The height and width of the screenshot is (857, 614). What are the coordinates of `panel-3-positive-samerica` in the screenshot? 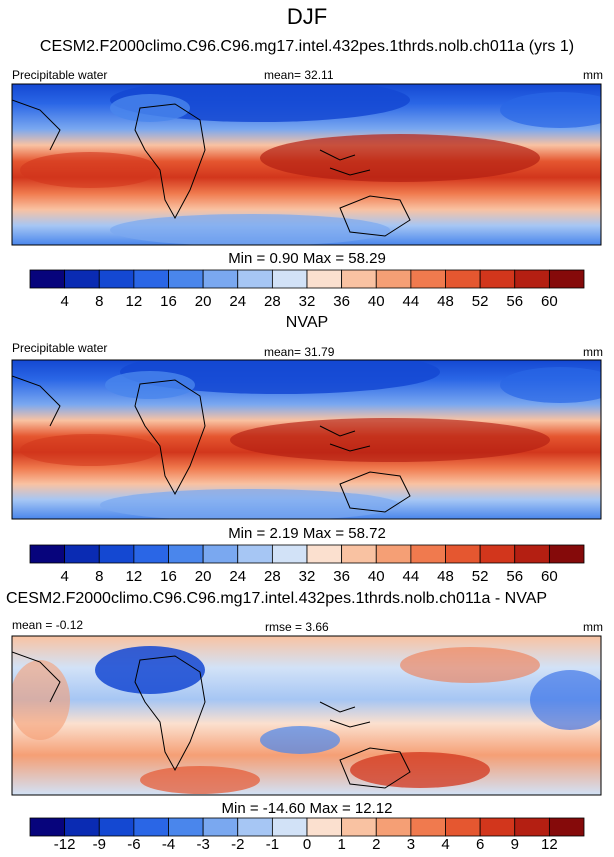 It's located at (41, 700).